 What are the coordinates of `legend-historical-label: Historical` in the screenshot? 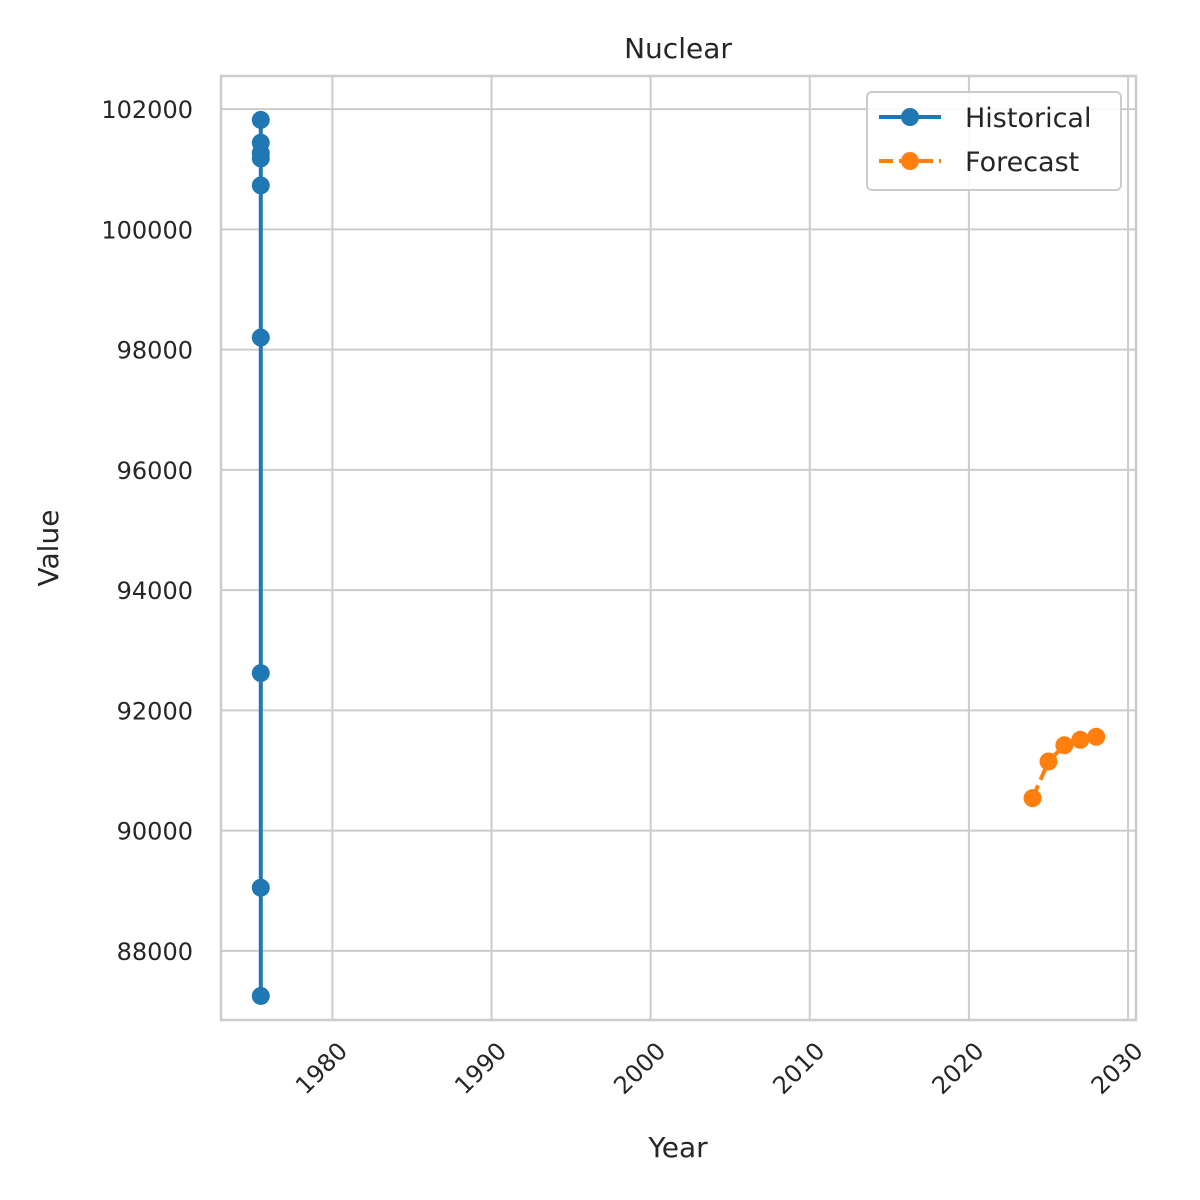 It's located at (1028, 118).